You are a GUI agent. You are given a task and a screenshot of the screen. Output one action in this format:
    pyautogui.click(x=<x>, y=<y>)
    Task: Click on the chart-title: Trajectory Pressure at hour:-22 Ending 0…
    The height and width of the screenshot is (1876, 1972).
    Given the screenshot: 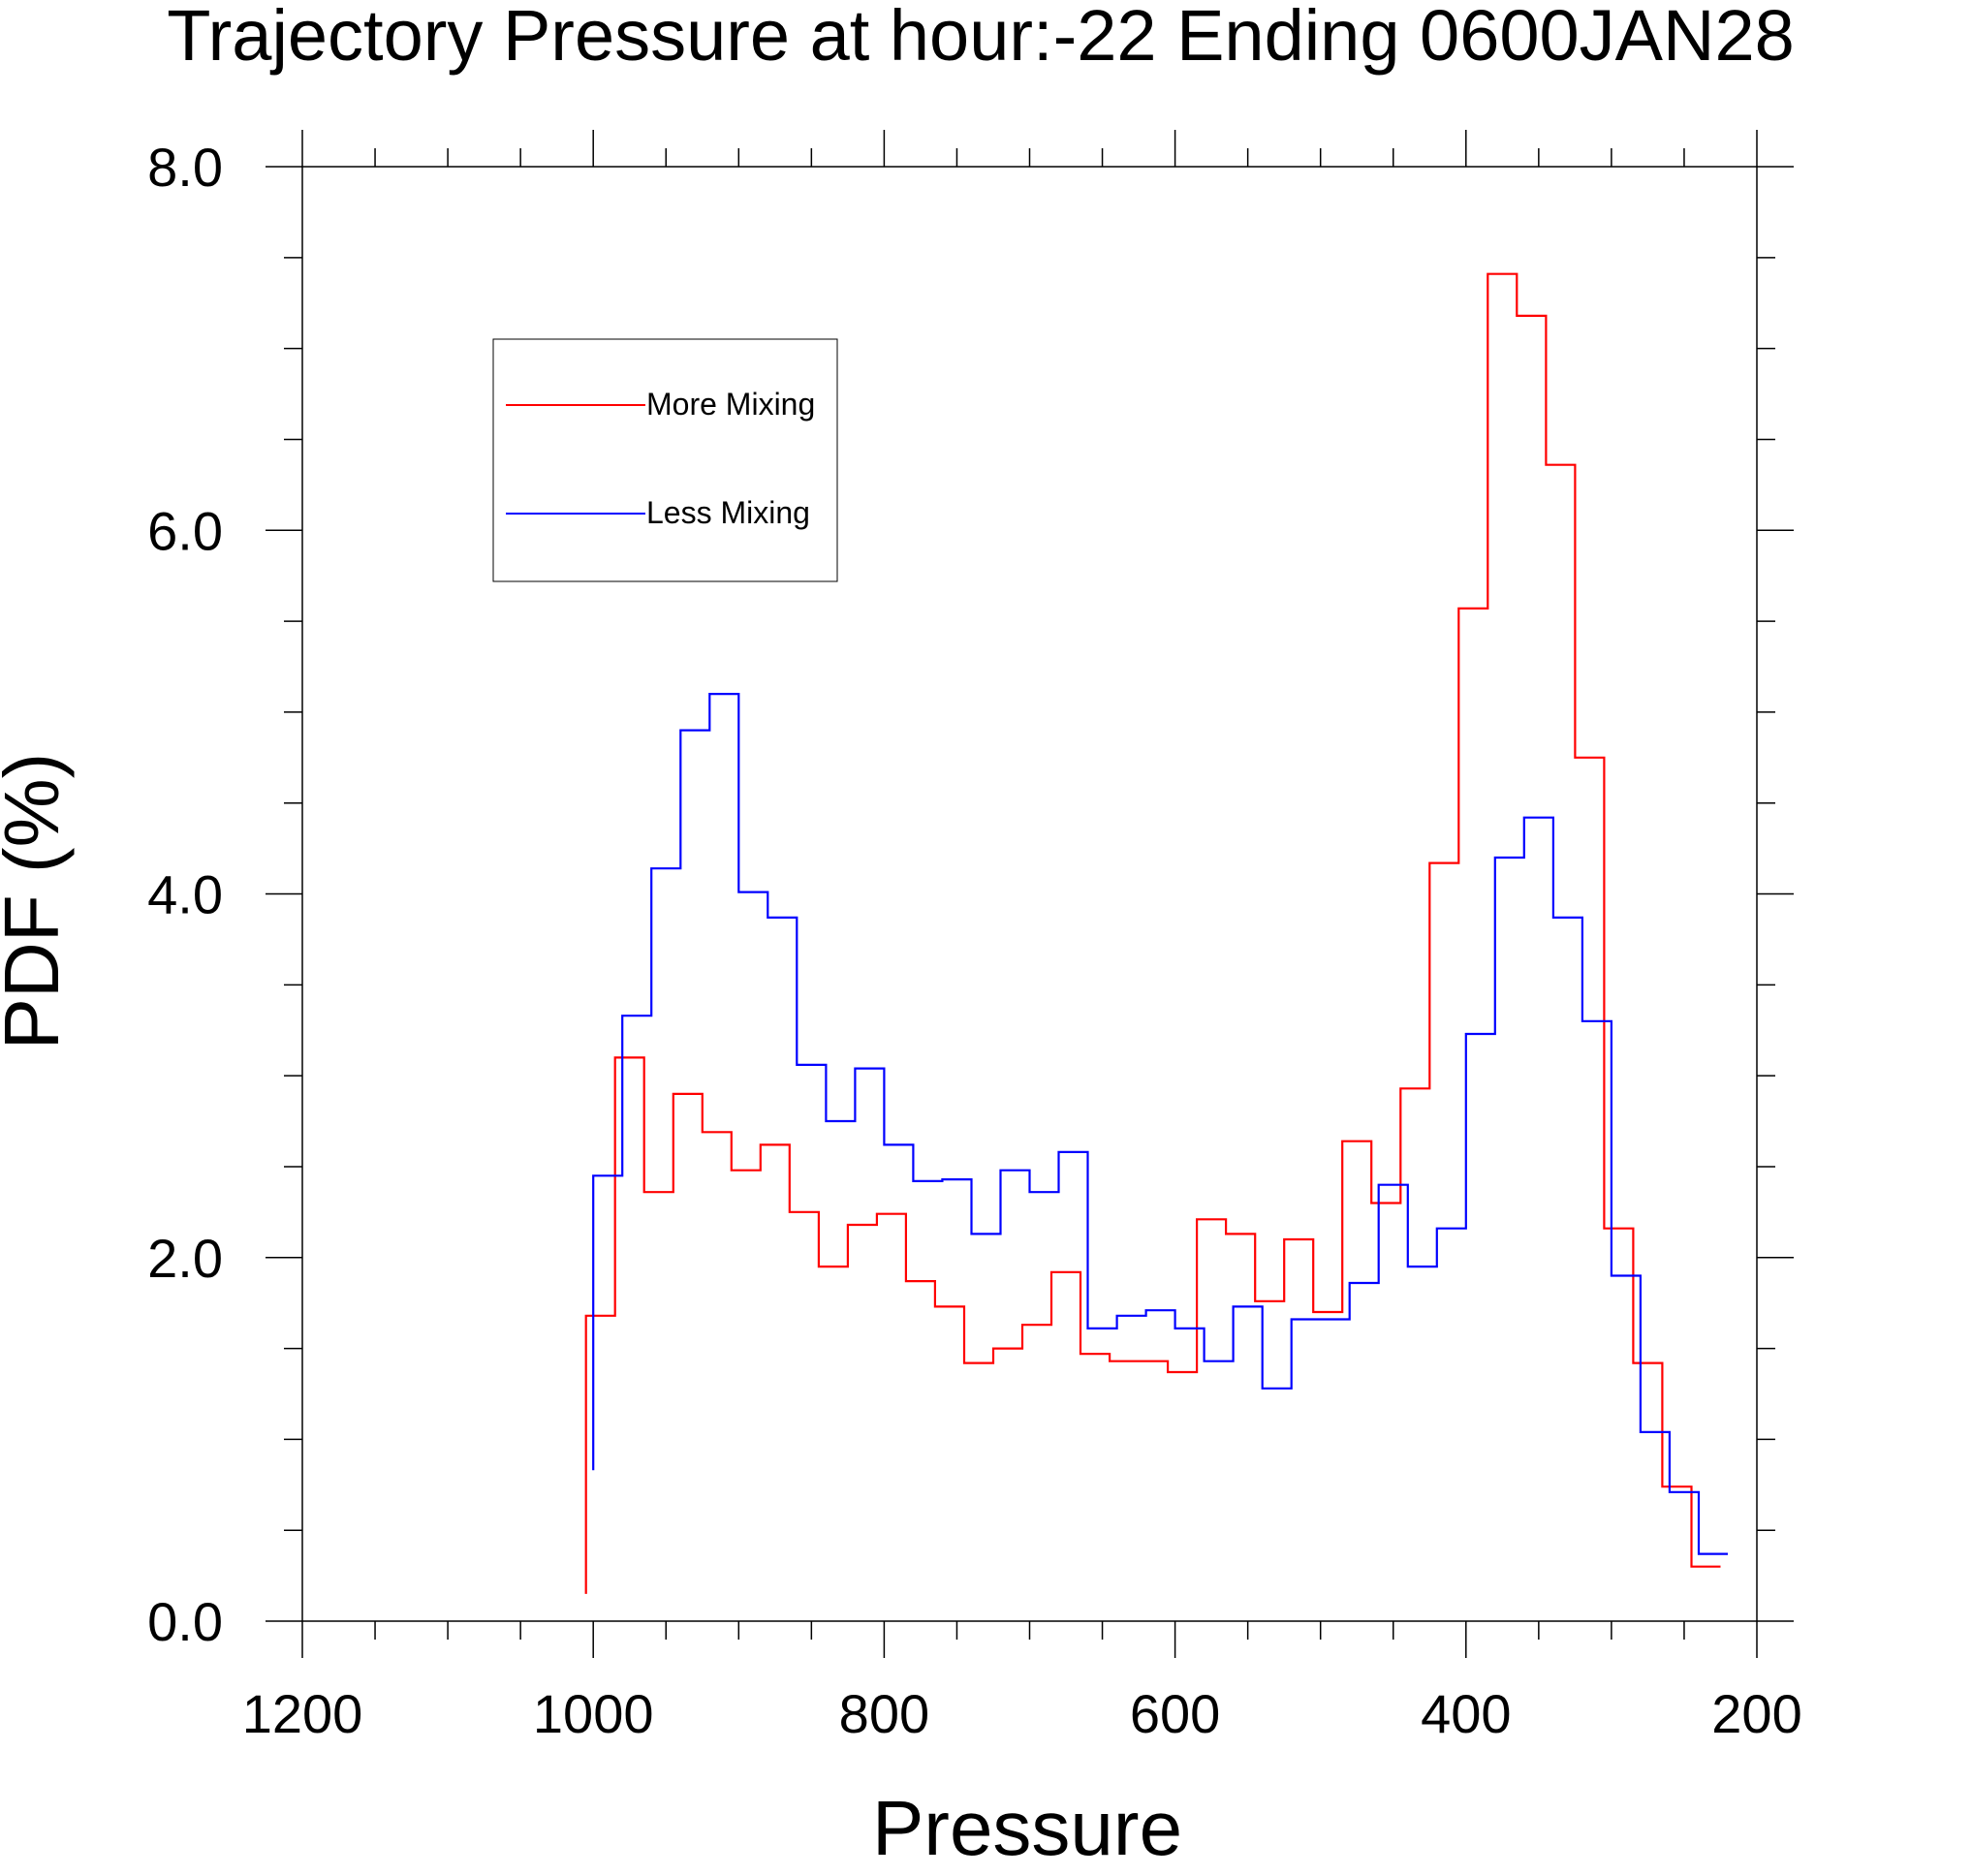 What is the action you would take?
    pyautogui.click(x=981, y=38)
    